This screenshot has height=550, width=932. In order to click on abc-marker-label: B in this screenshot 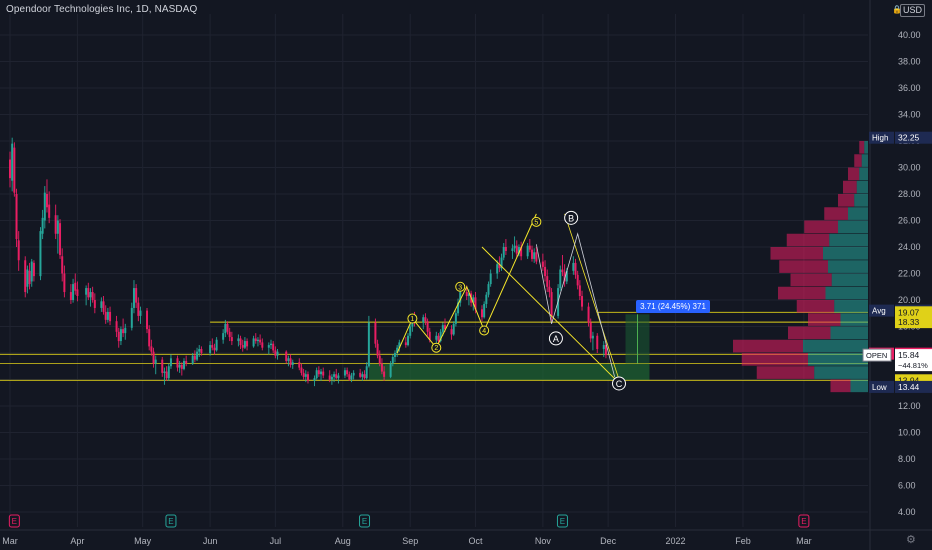, I will do `click(571, 218)`.